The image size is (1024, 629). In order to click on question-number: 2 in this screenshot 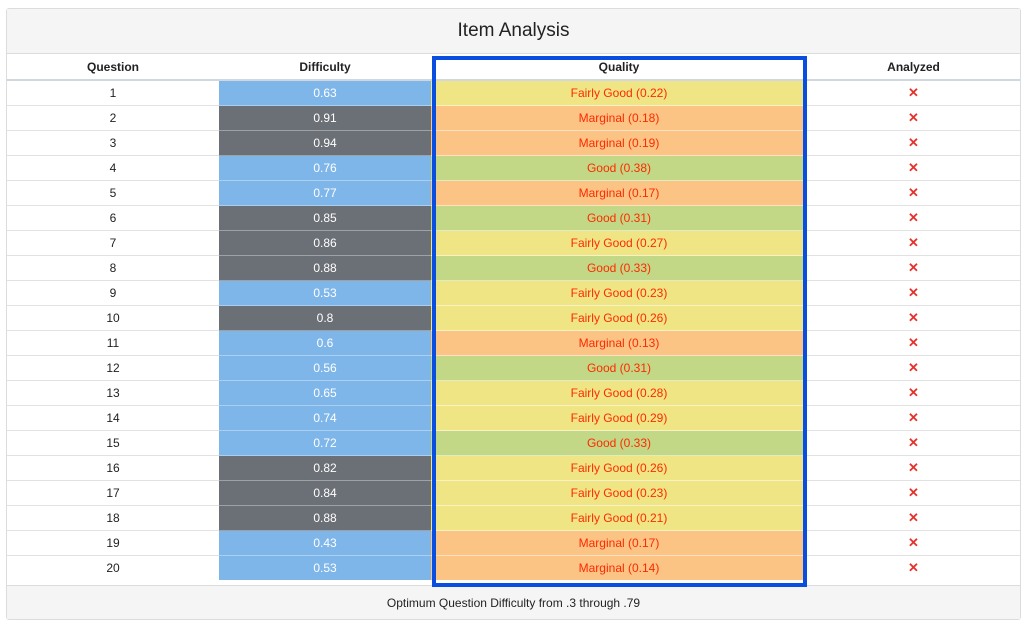, I will do `click(113, 118)`.